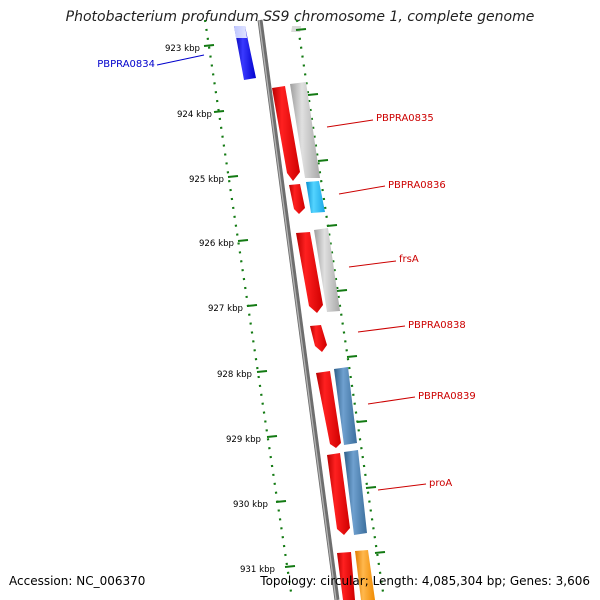 The width and height of the screenshot is (600, 600). I want to click on topology-label: Topology:, so click(288, 581).